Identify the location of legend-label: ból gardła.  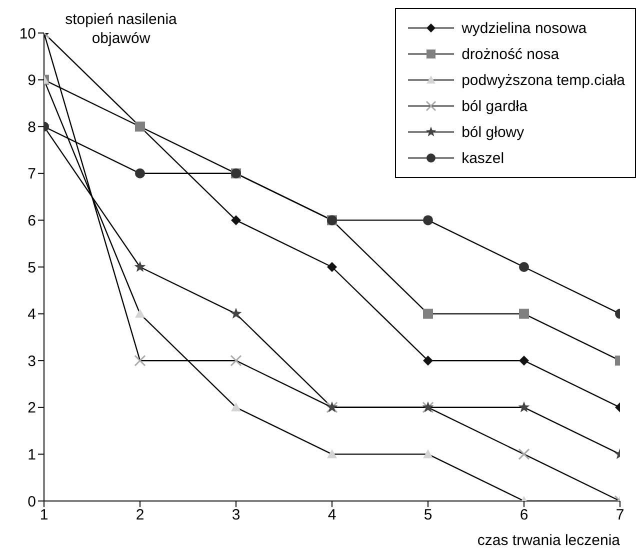
(495, 106).